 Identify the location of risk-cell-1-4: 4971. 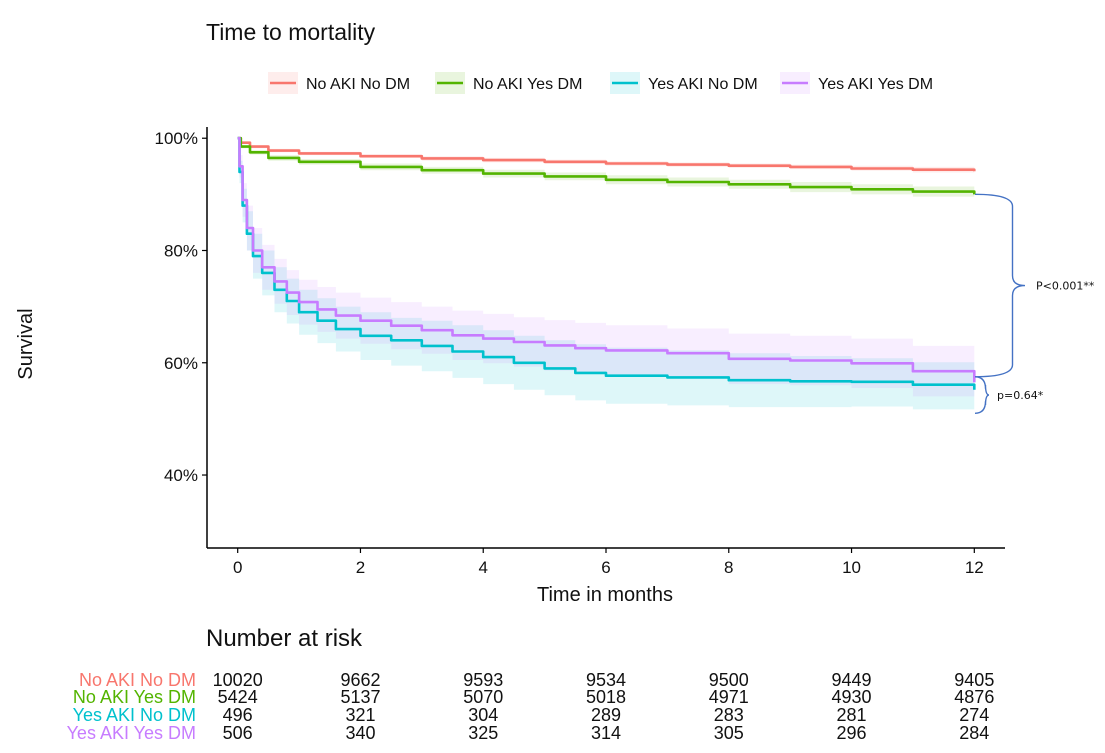
(729, 697).